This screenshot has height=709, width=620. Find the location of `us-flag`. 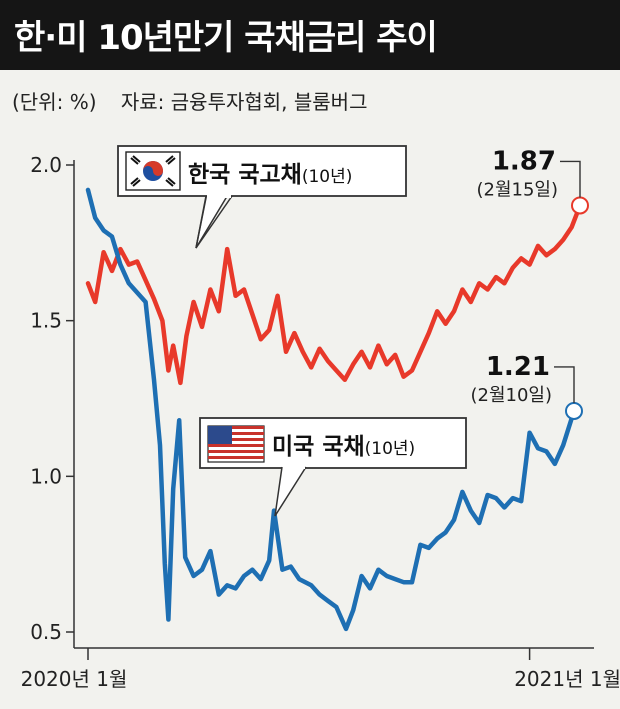

us-flag is located at coordinates (236, 444).